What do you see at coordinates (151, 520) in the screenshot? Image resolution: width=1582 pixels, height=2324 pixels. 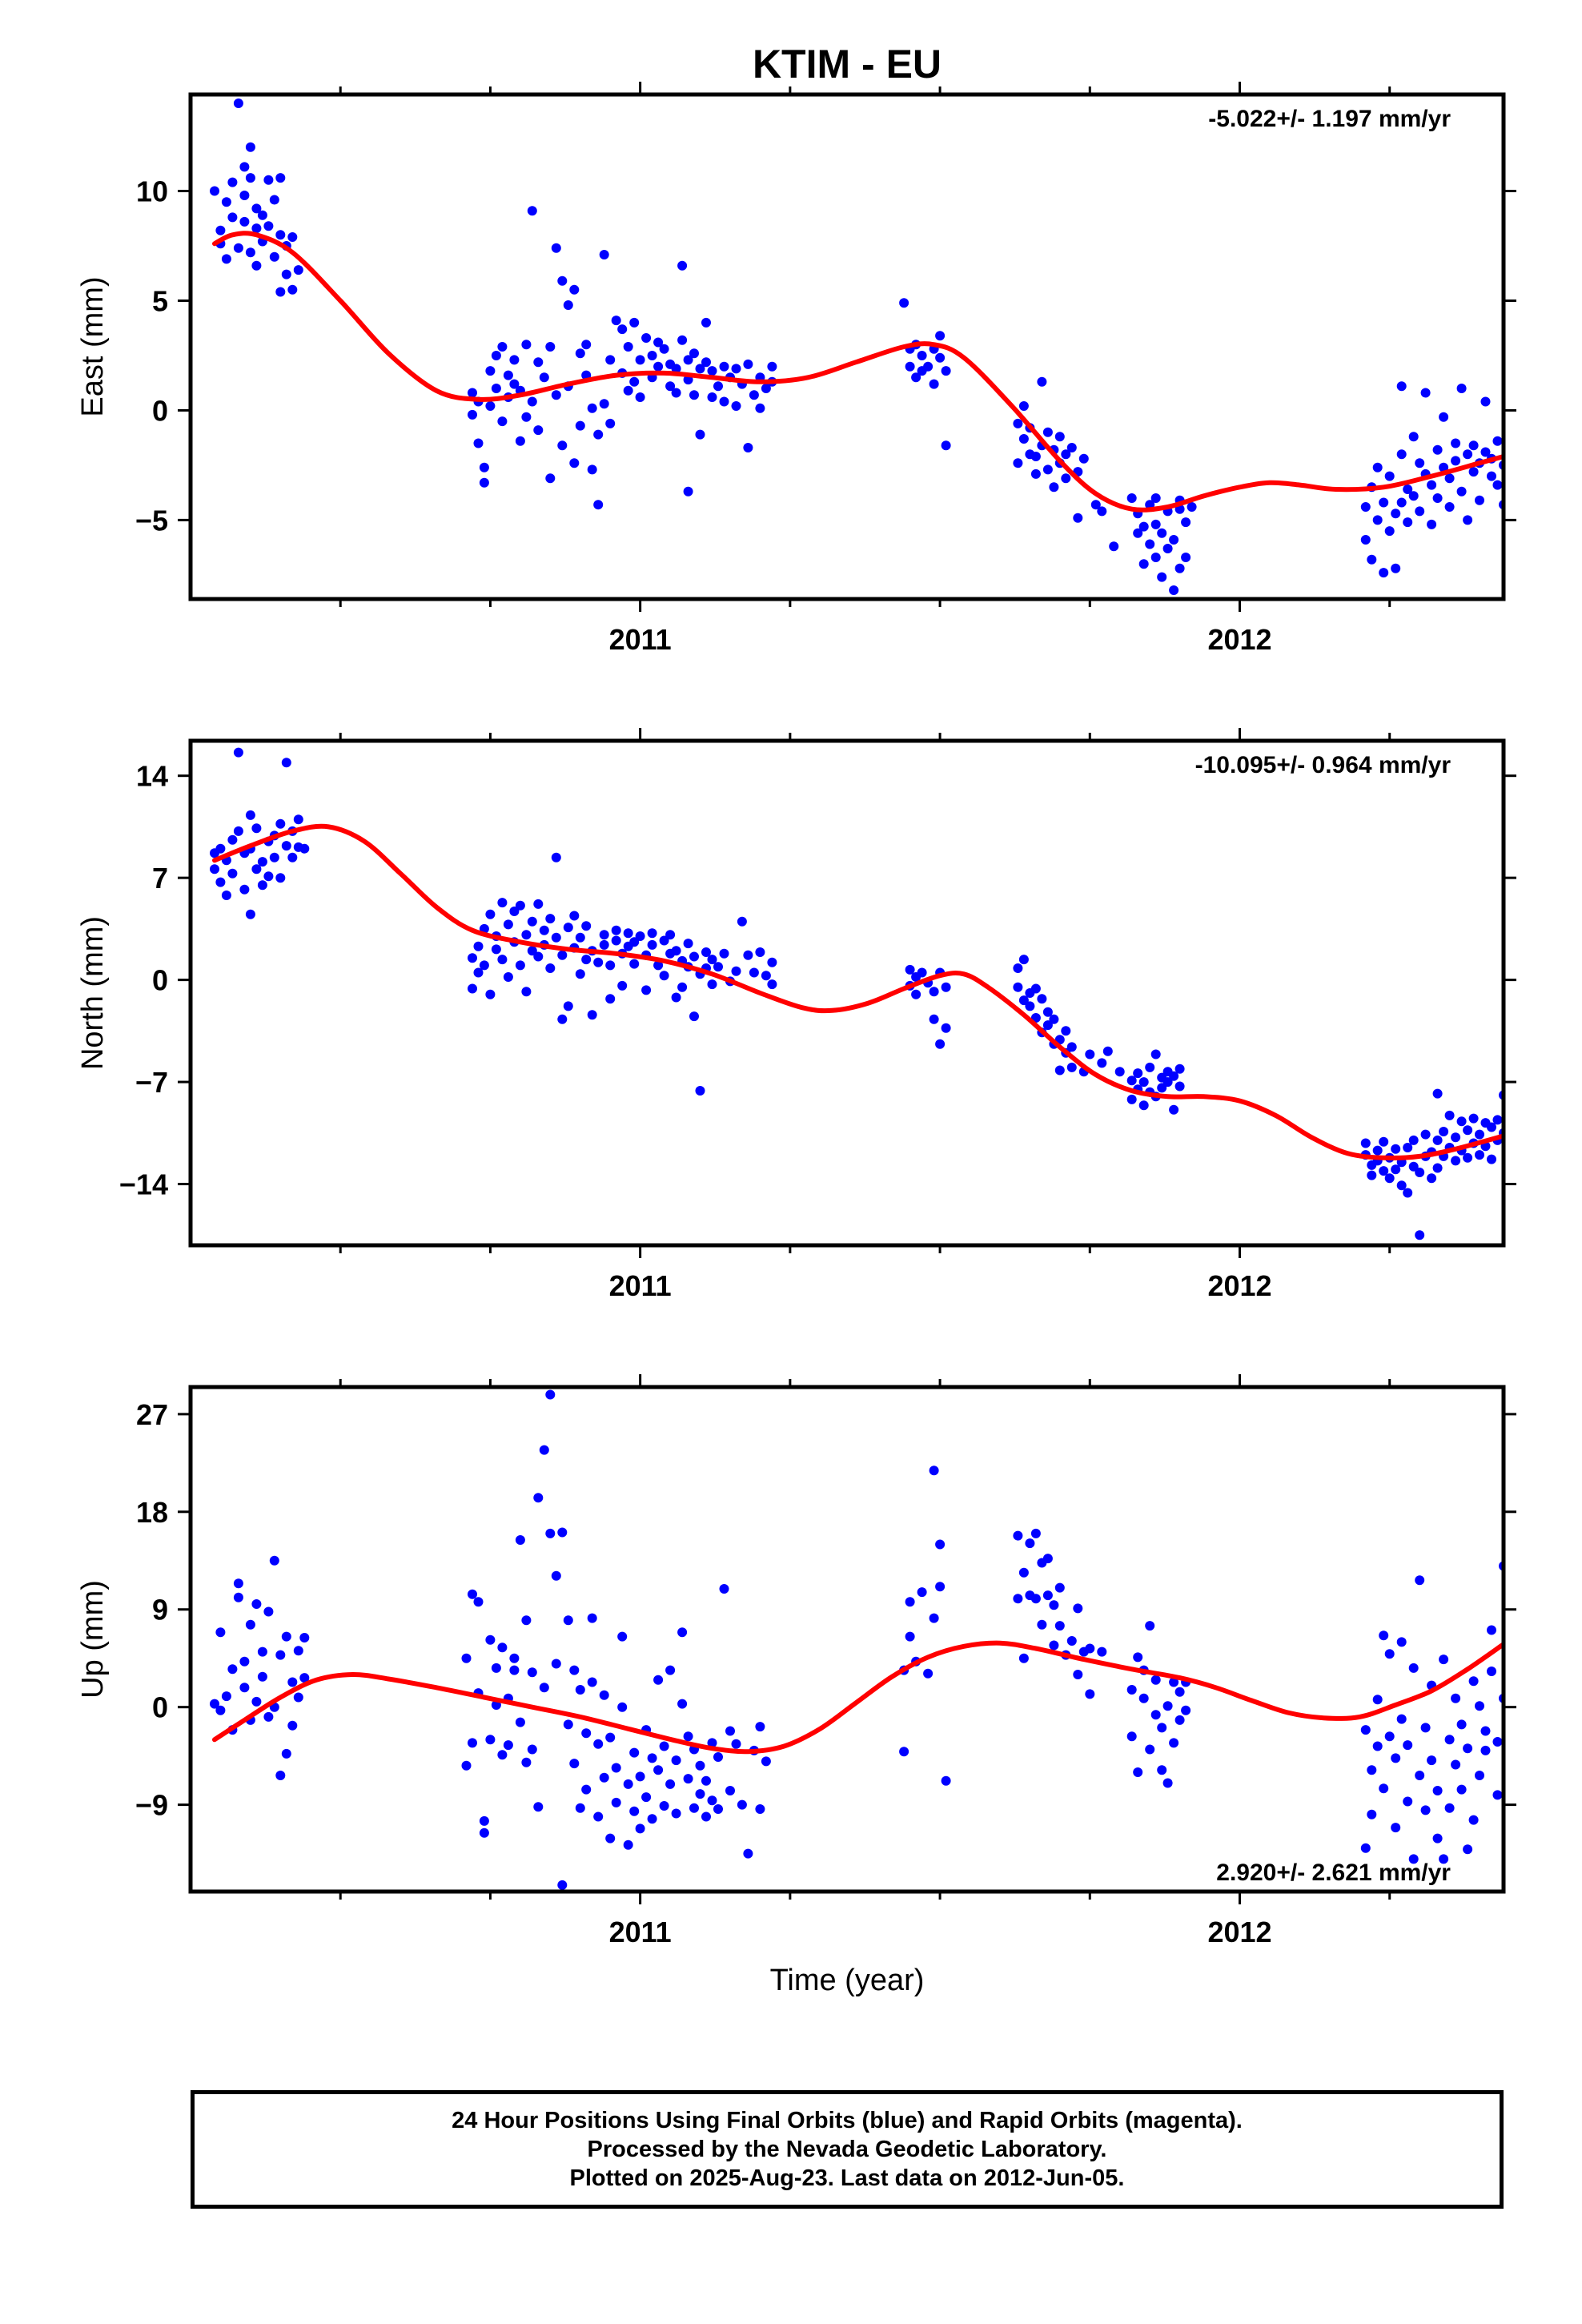 I see `y-tick-label: −5` at bounding box center [151, 520].